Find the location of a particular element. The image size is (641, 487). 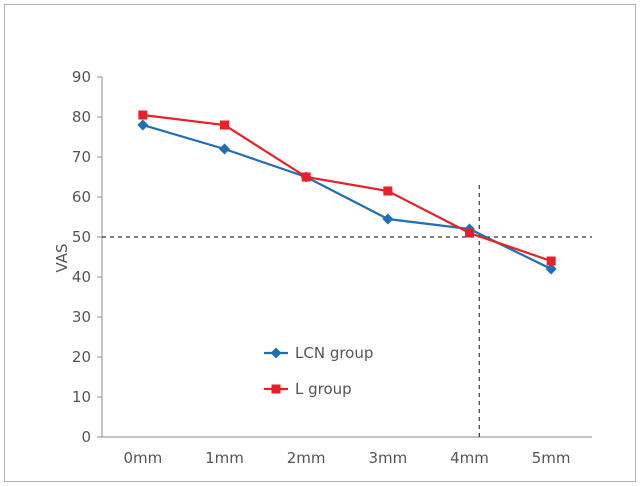

legend: LCN group L group is located at coordinates (318, 371).